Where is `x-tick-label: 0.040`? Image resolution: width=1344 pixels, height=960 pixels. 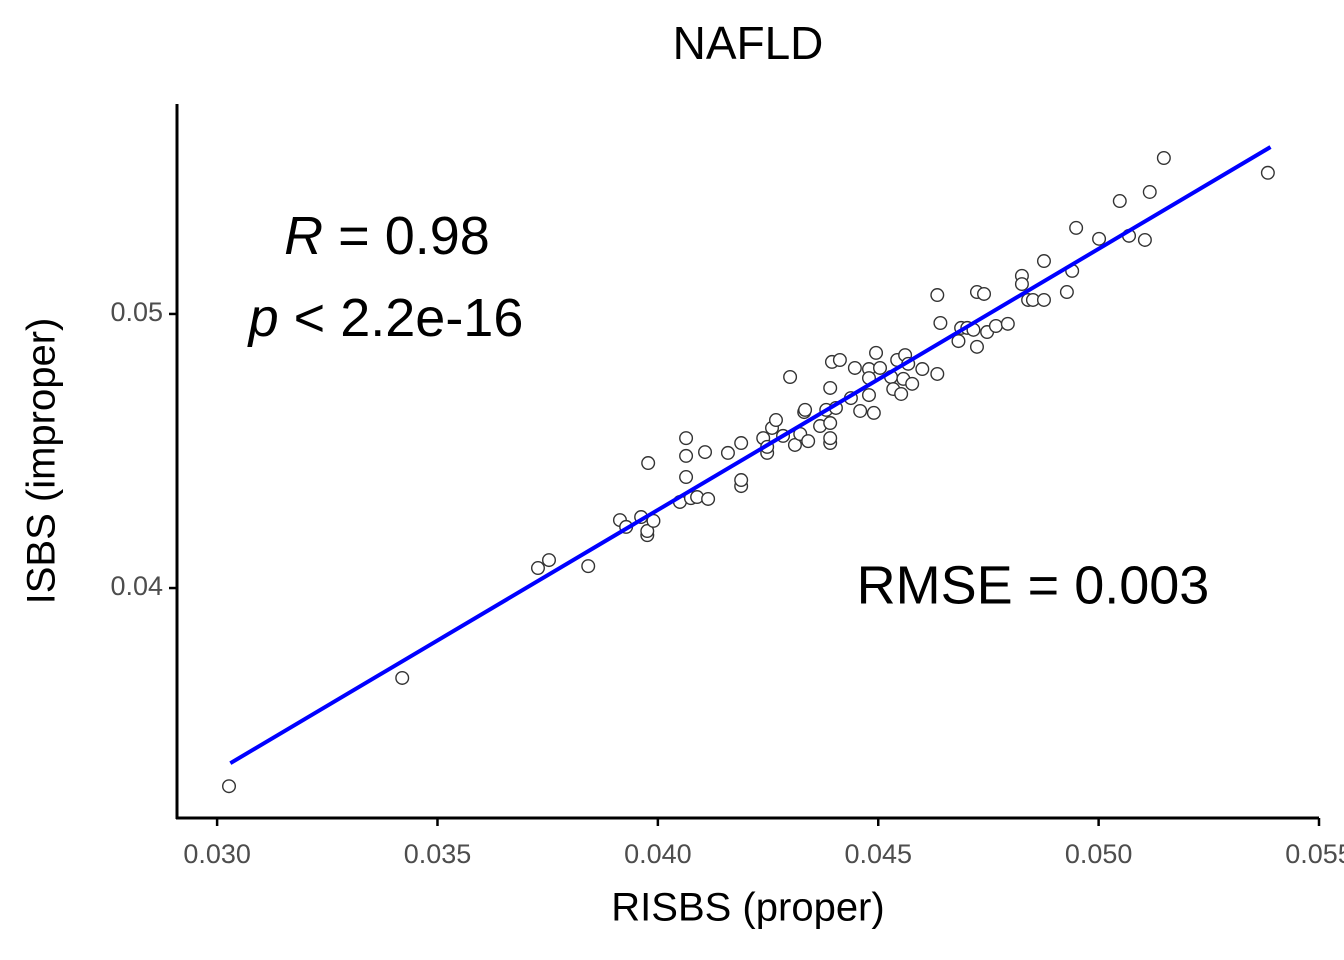
x-tick-label: 0.040 is located at coordinates (658, 854).